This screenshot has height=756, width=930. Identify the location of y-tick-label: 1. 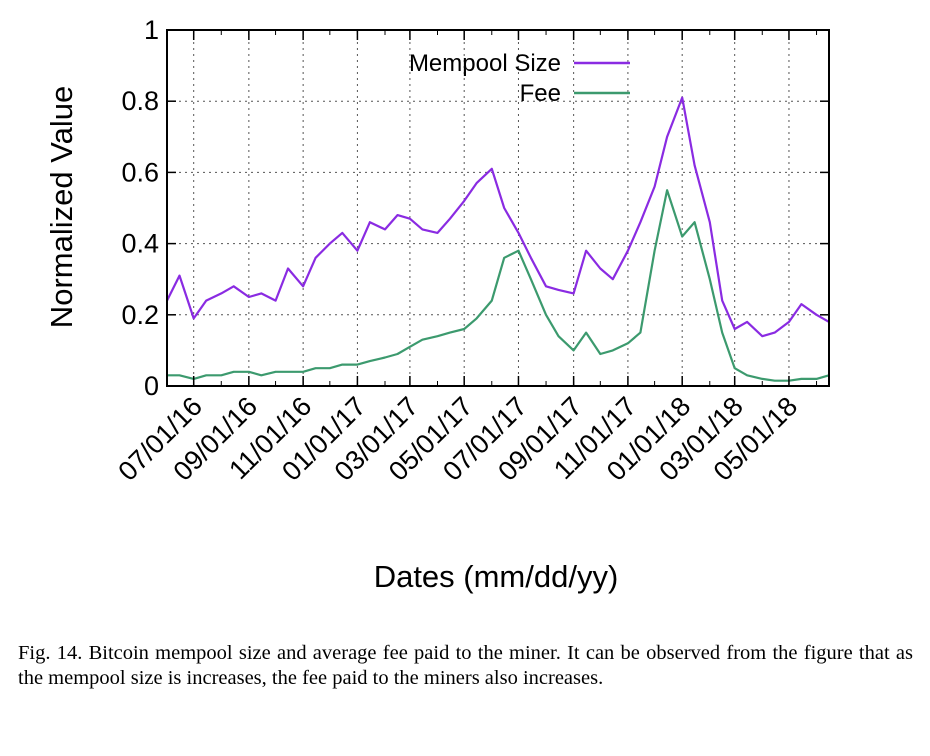
(151, 30).